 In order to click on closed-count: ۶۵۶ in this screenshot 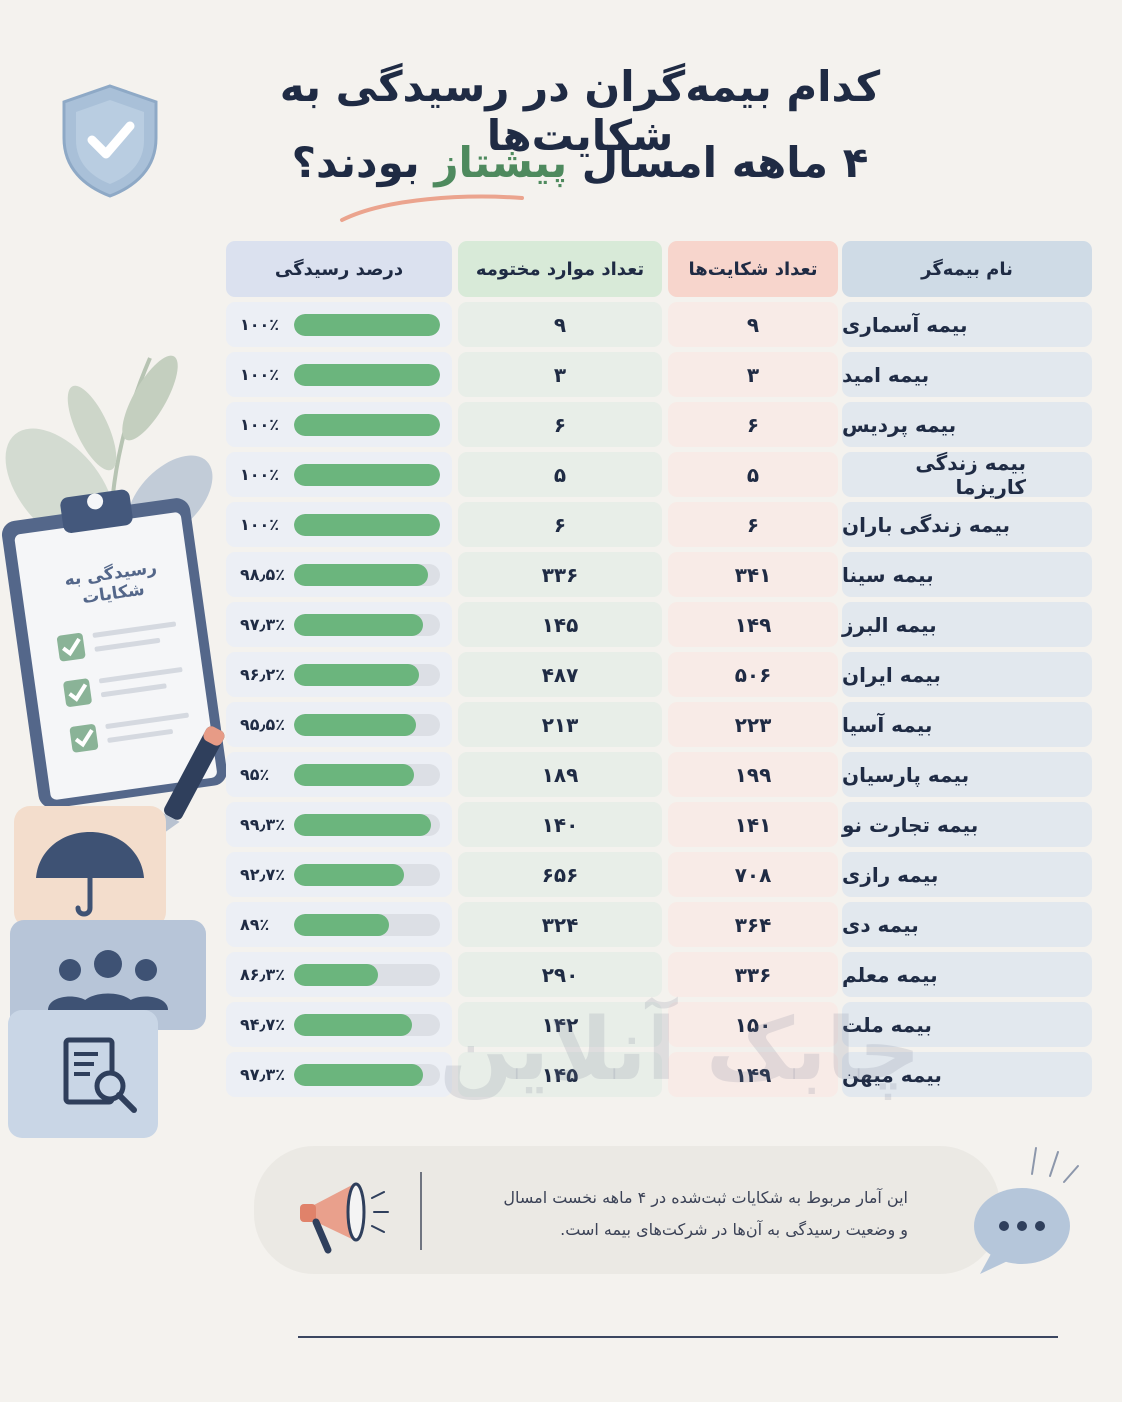, I will do `click(560, 874)`.